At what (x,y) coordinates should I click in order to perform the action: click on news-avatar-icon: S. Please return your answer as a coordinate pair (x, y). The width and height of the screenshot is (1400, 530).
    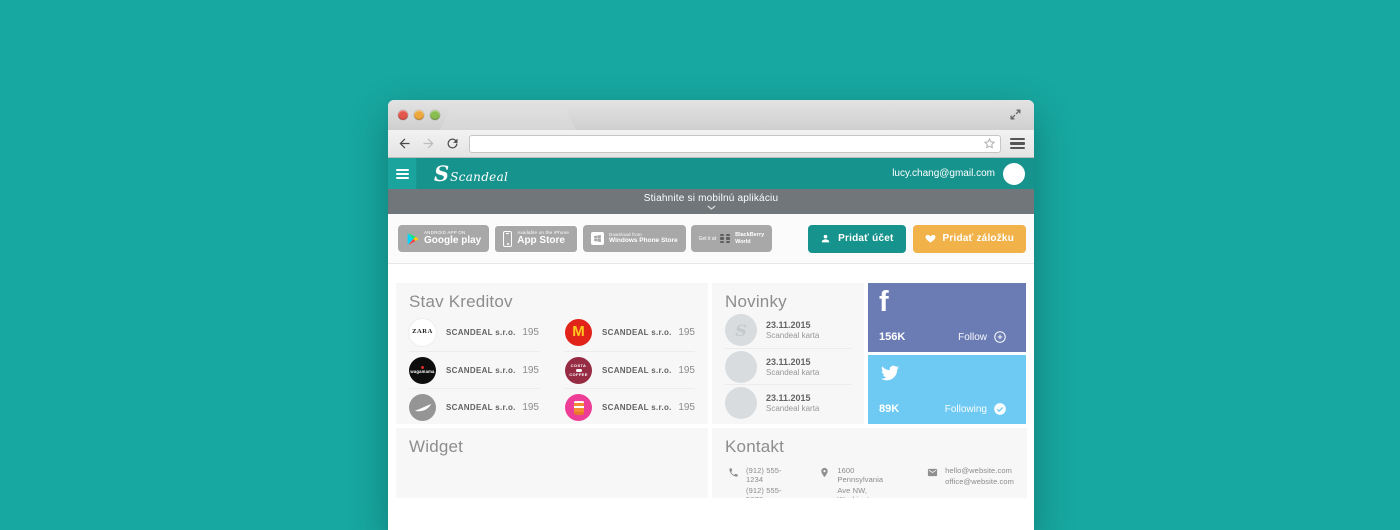
    Looking at the image, I should click on (741, 330).